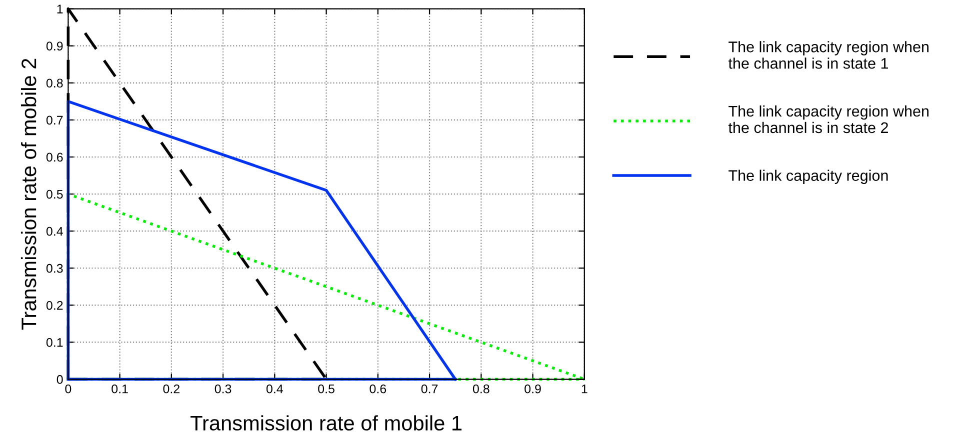  I want to click on x-tick-label: 0.7, so click(429, 389).